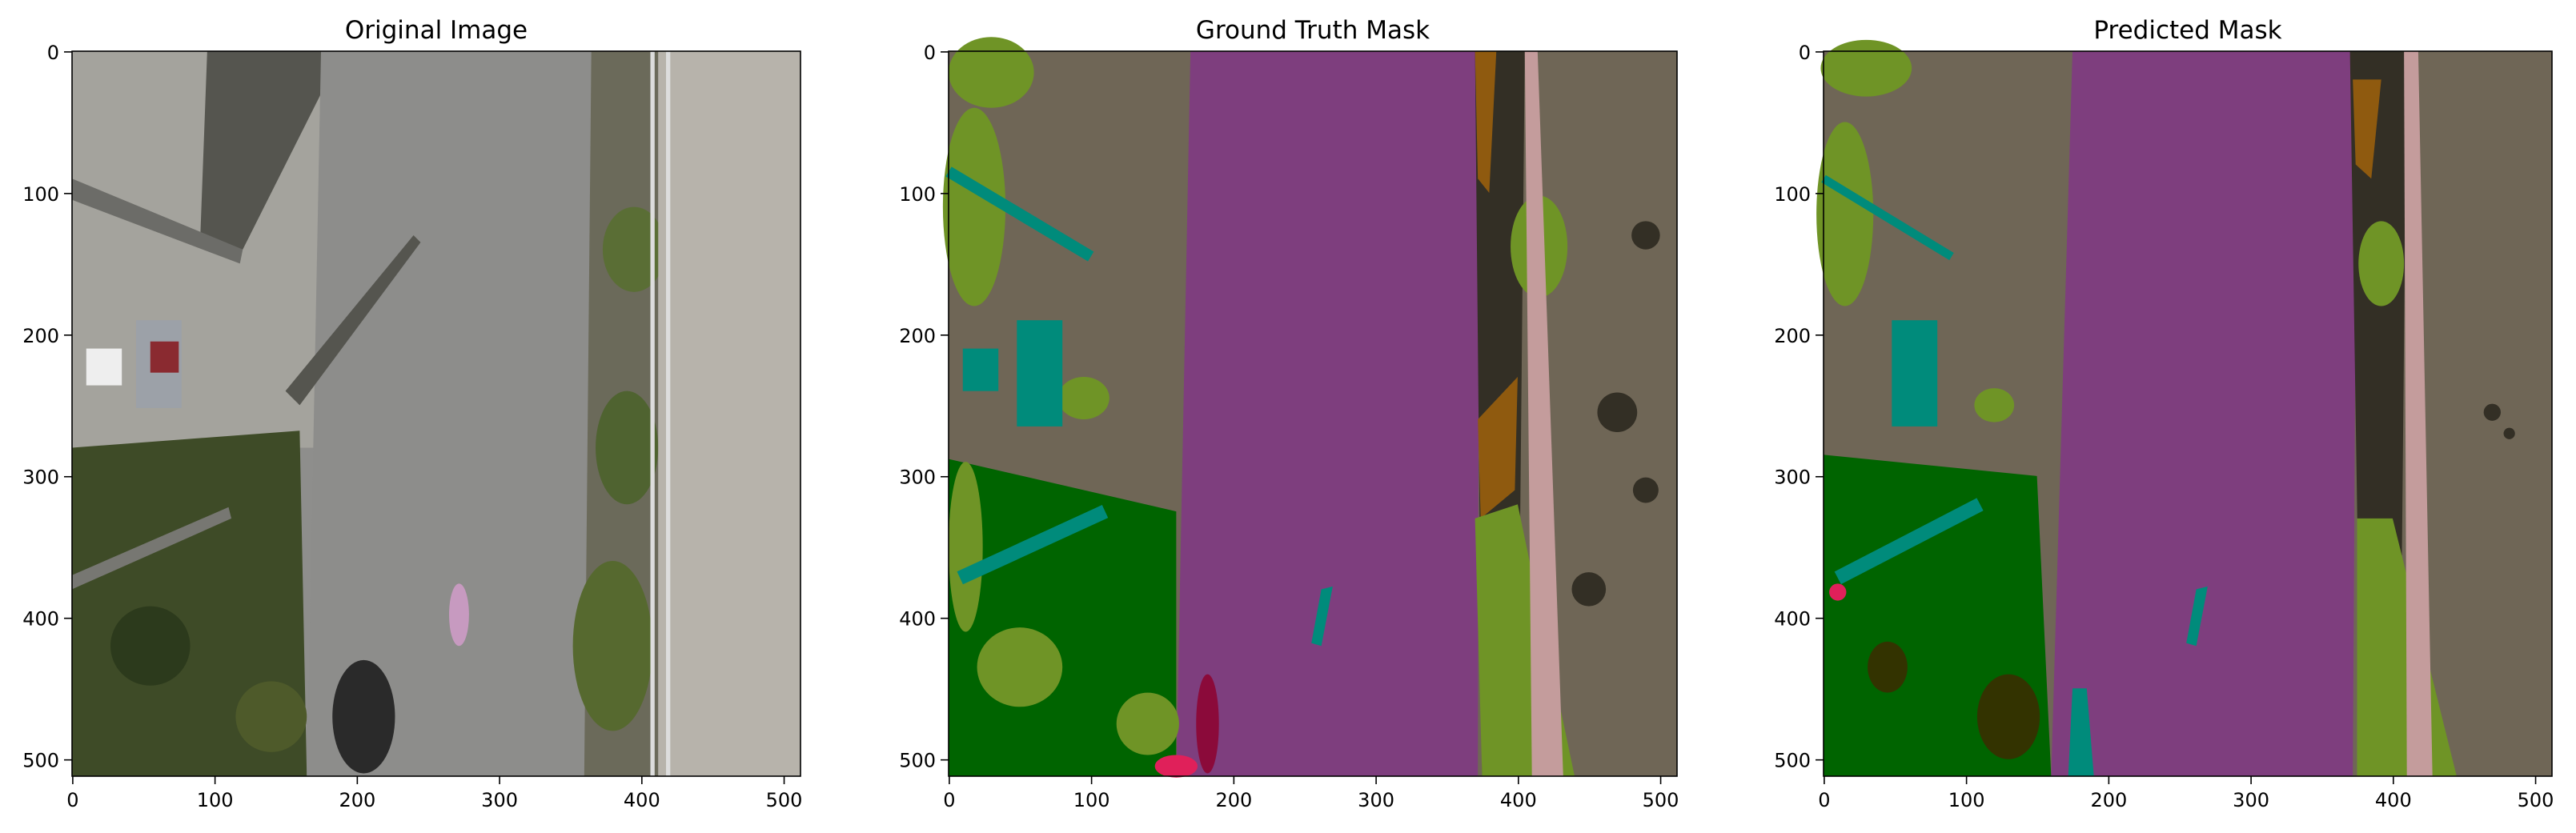 The image size is (2576, 833). Describe the element at coordinates (436, 30) in the screenshot. I see `panel-title: Original Image` at that location.